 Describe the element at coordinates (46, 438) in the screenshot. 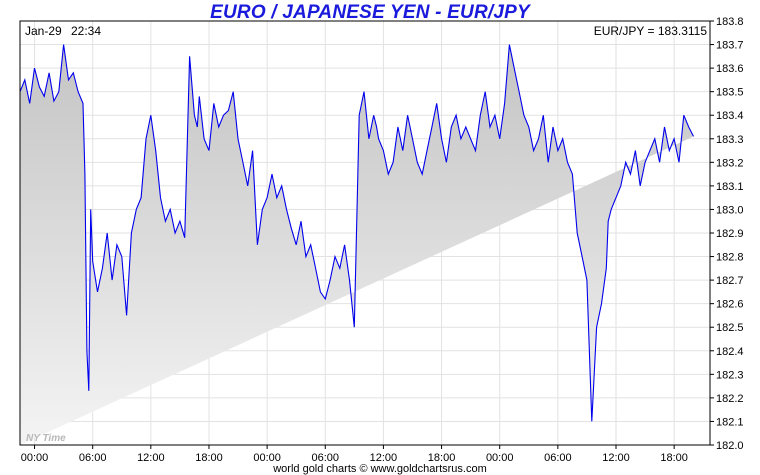

I see `timezone-watermark: NY Time` at that location.